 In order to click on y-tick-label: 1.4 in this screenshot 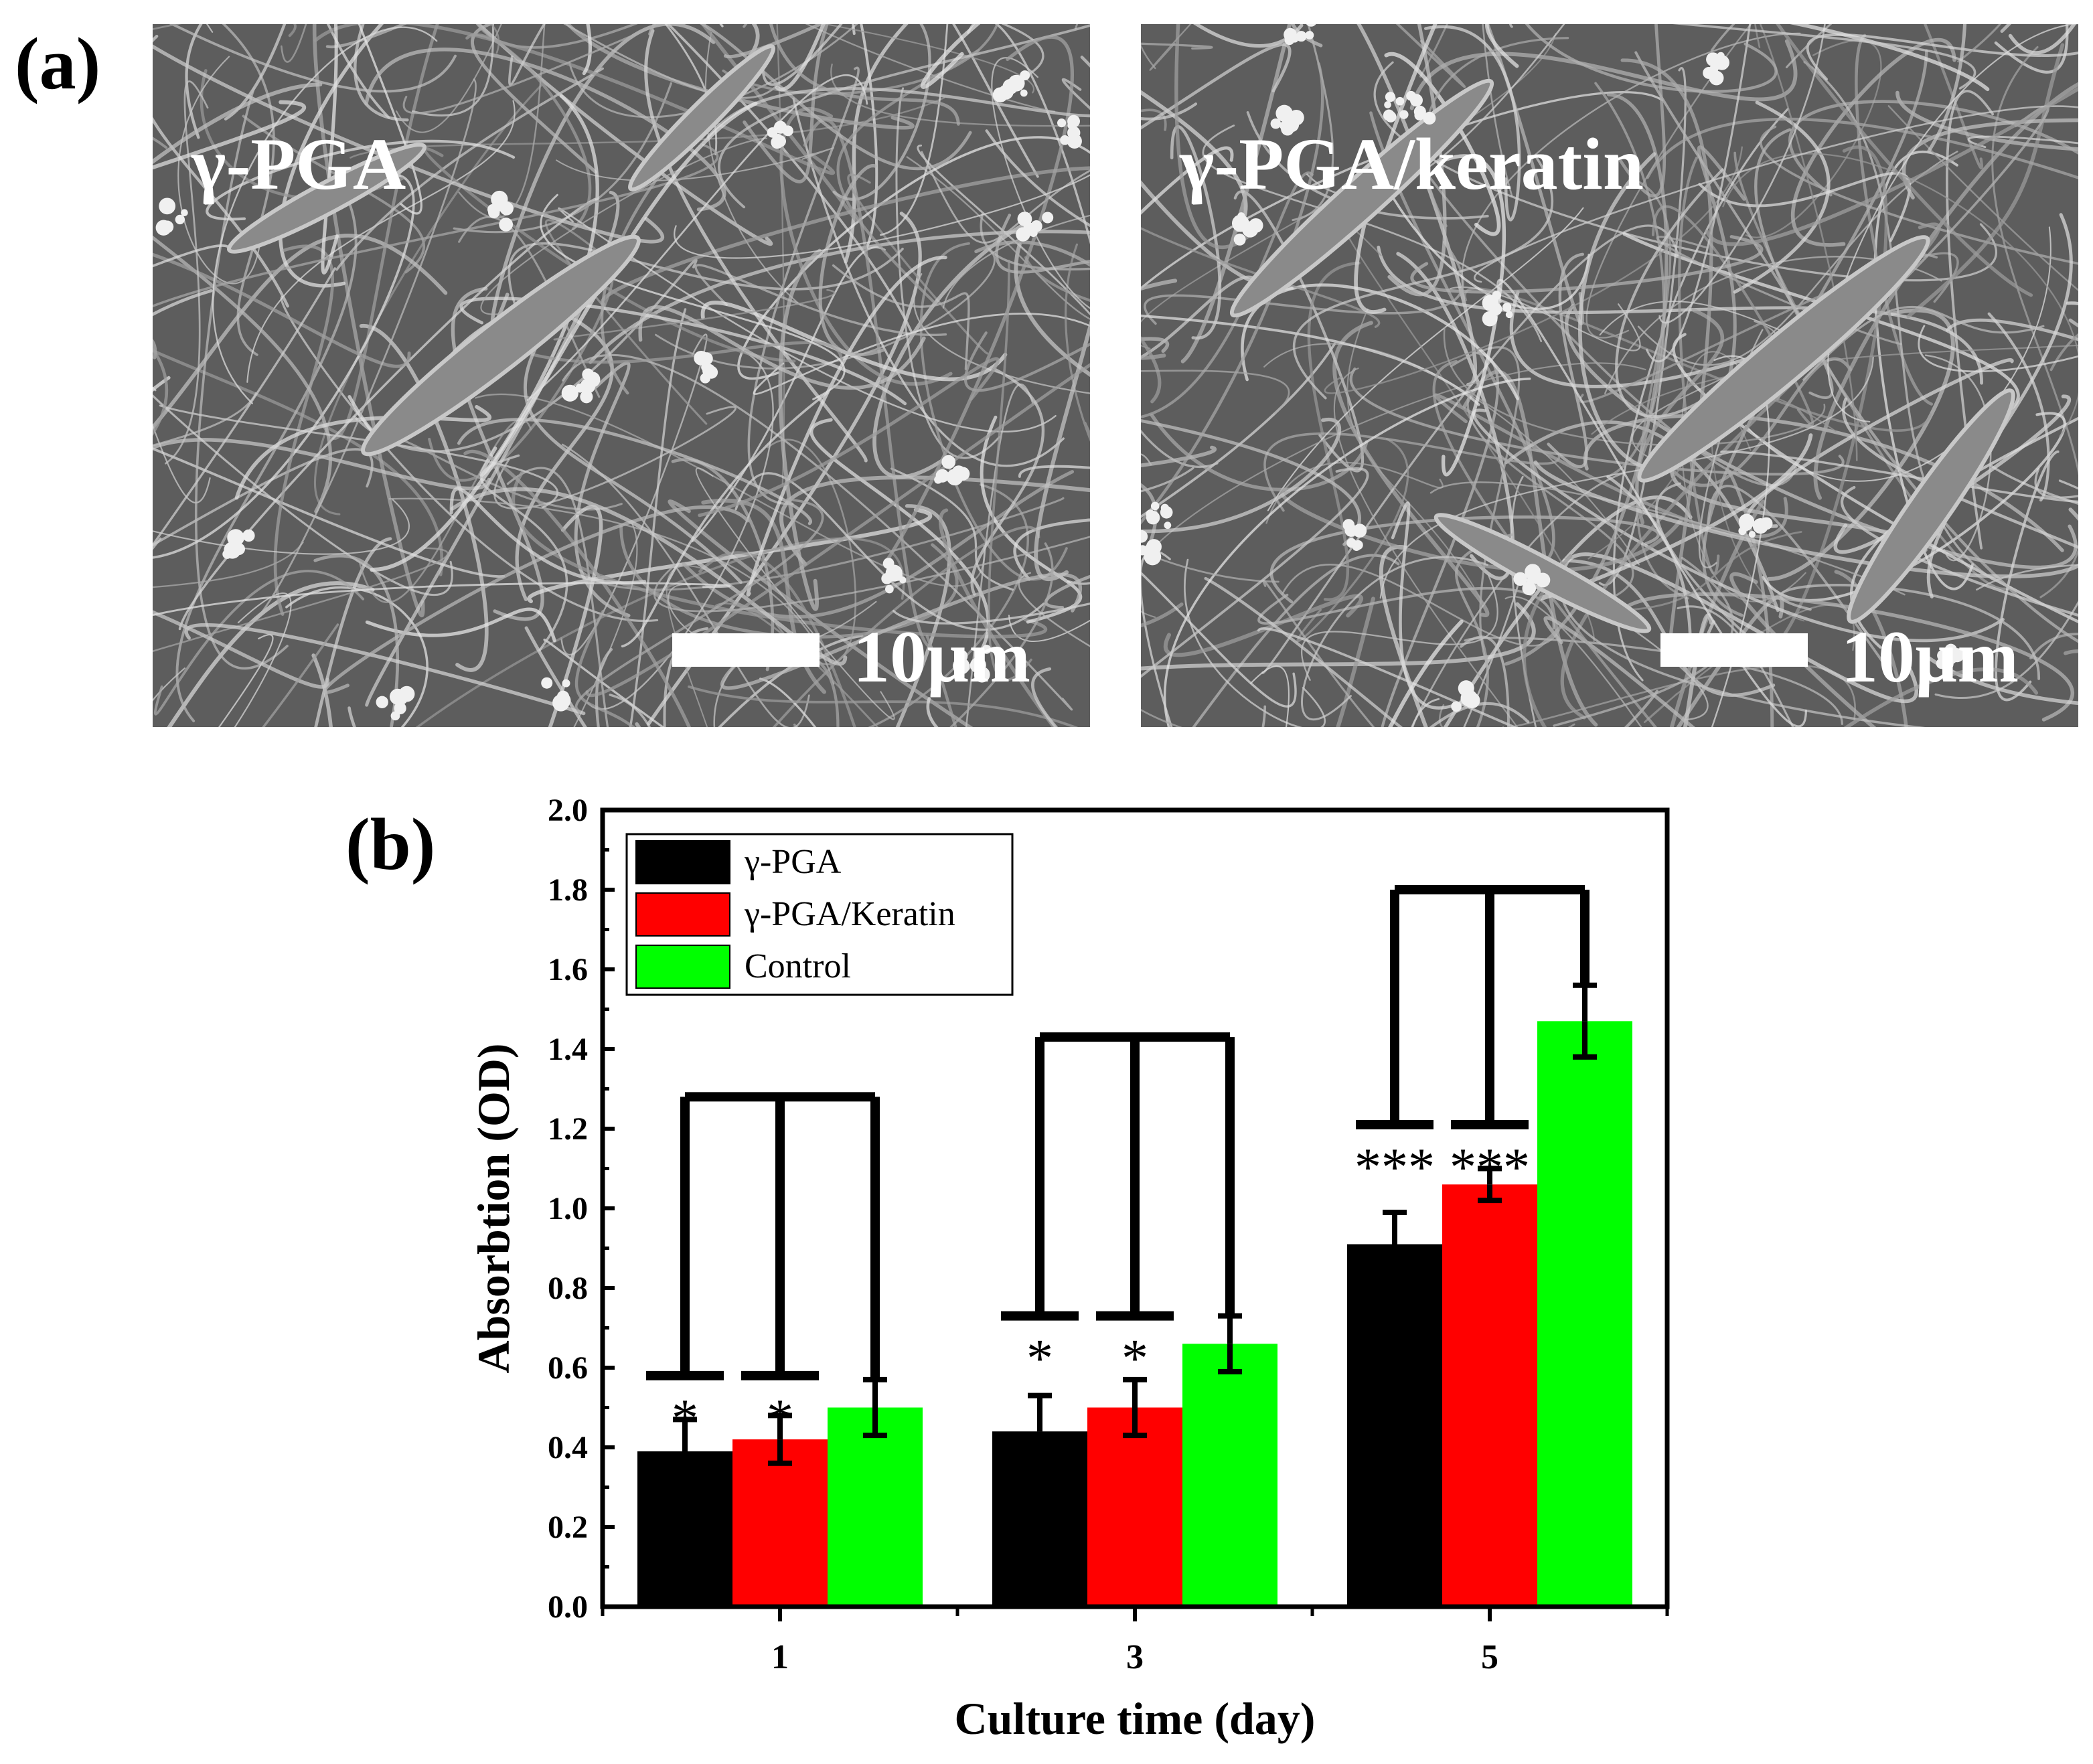, I will do `click(568, 1049)`.